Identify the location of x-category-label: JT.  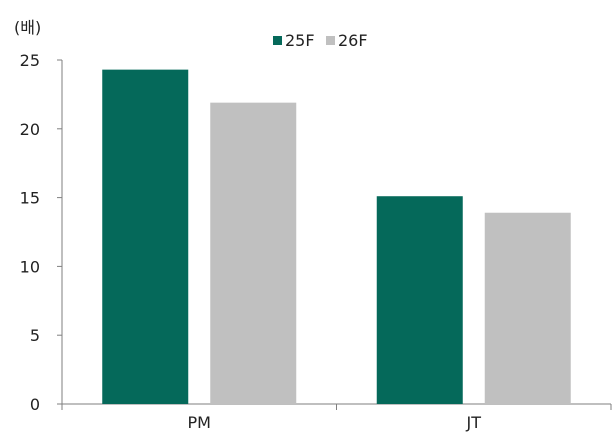
(474, 422).